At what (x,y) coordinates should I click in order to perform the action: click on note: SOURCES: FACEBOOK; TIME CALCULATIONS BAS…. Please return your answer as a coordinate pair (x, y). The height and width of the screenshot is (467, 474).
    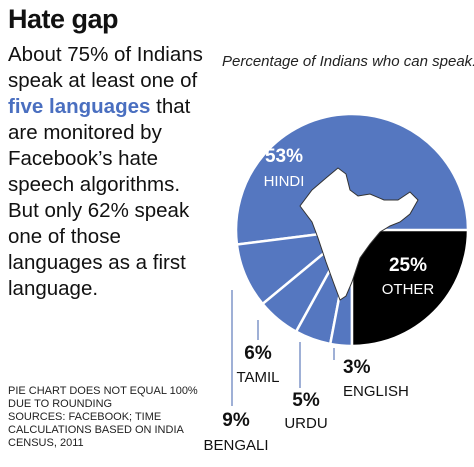
    Looking at the image, I should click on (96, 430).